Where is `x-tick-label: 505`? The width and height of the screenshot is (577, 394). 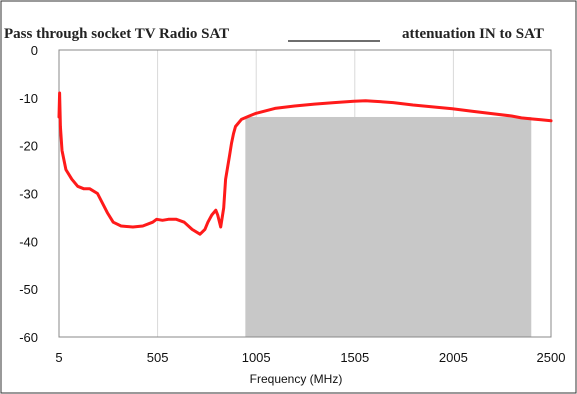 x-tick-label: 505 is located at coordinates (158, 357).